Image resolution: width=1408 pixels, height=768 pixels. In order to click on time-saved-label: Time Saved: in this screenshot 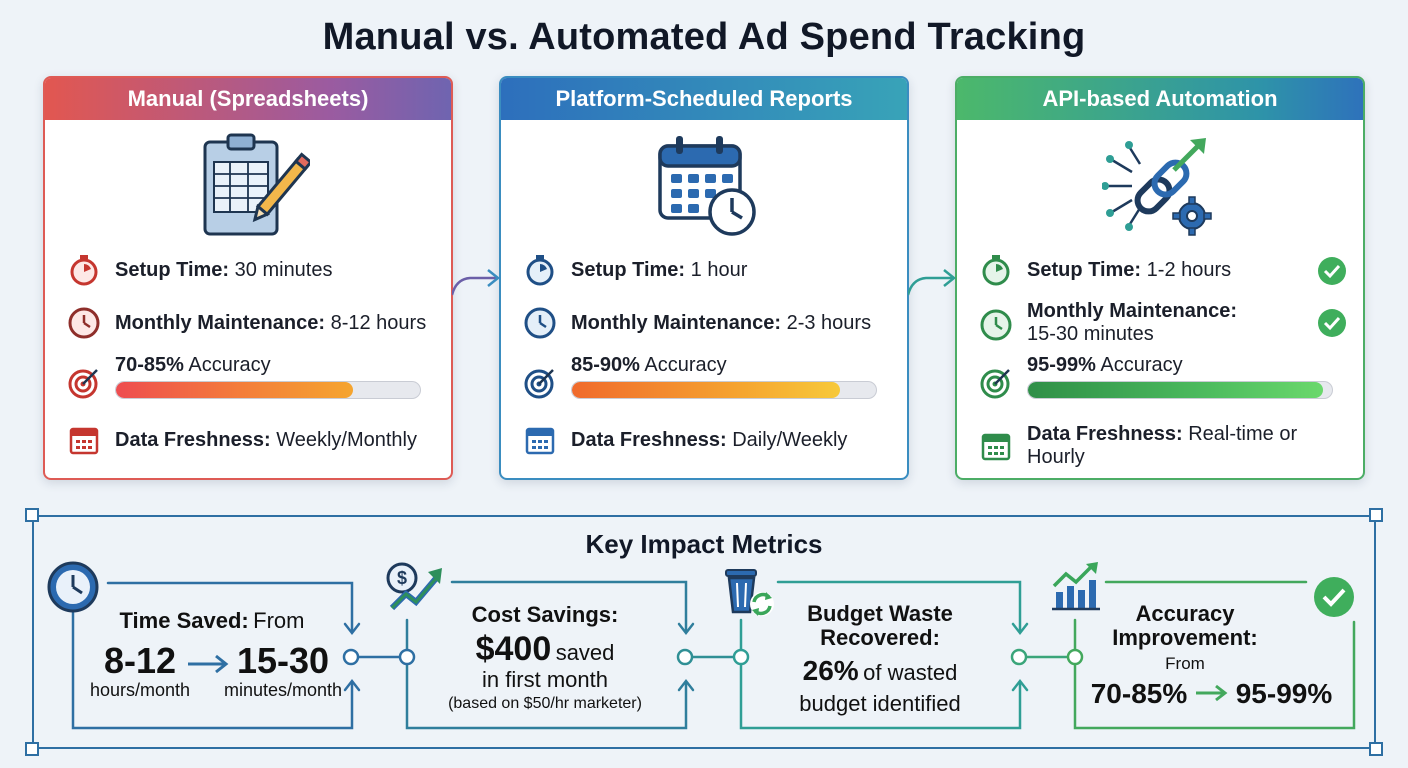, I will do `click(184, 620)`.